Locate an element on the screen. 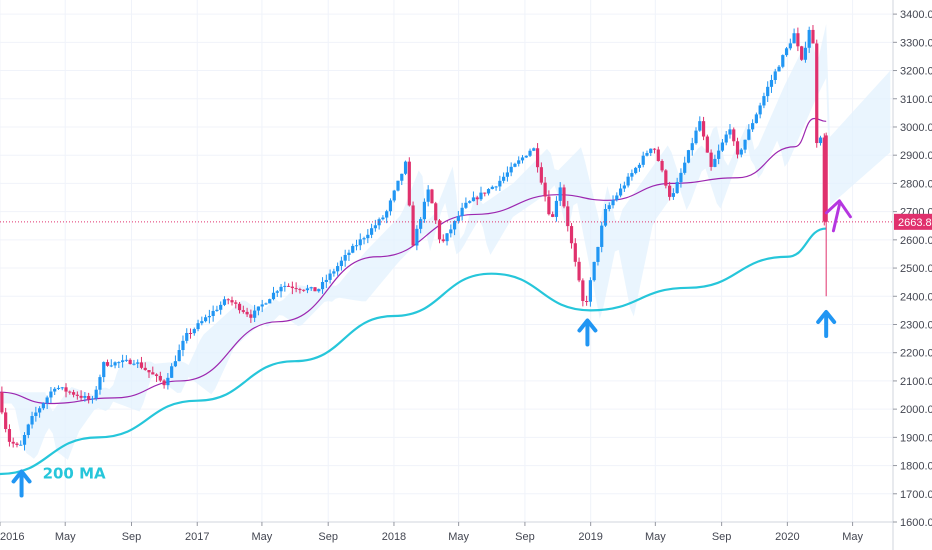 The image size is (932, 550). y-tick-label: 2100.0 is located at coordinates (916, 382).